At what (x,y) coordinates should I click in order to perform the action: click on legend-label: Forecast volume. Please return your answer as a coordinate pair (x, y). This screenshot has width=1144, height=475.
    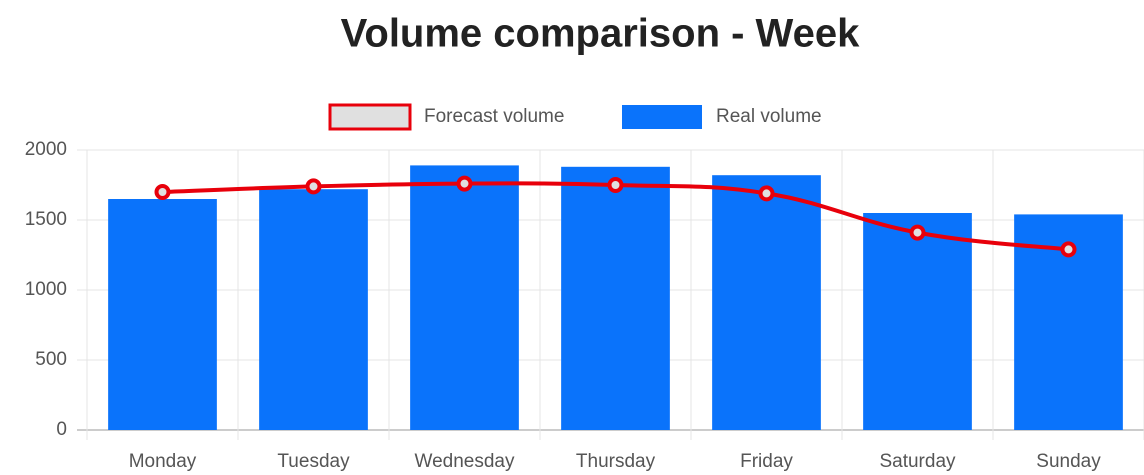
    Looking at the image, I should click on (494, 116).